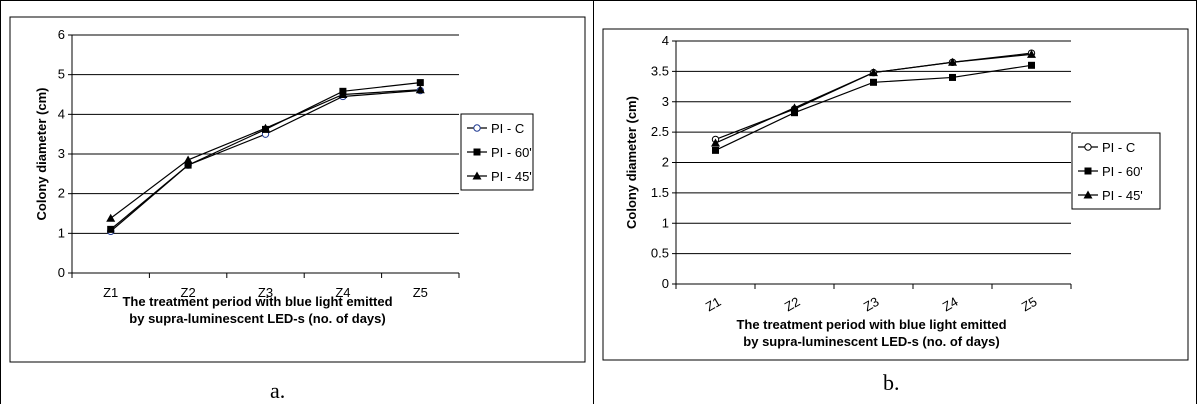 This screenshot has width=1197, height=404. What do you see at coordinates (61, 34) in the screenshot?
I see `y-tick-label: 6` at bounding box center [61, 34].